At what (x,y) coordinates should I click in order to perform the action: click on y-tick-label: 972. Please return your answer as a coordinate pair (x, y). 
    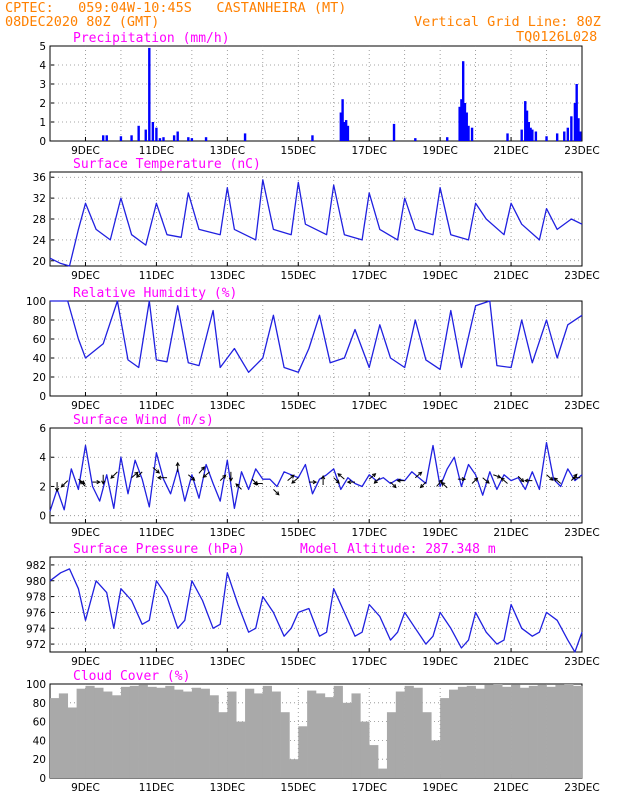
    Looking at the image, I should click on (36, 645).